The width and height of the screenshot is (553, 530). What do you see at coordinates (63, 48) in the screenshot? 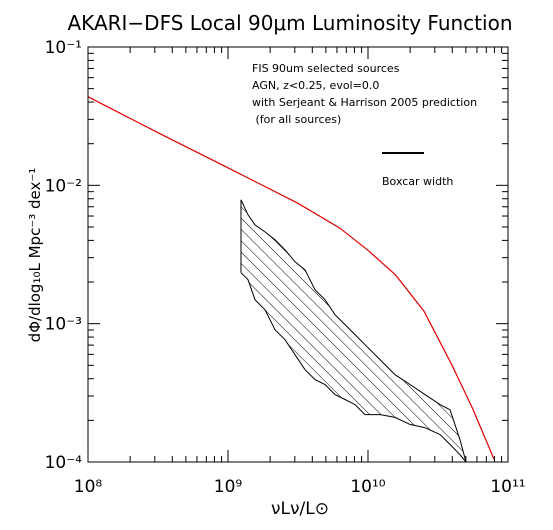
I see `y-tick-label: 10⁻¹` at bounding box center [63, 48].